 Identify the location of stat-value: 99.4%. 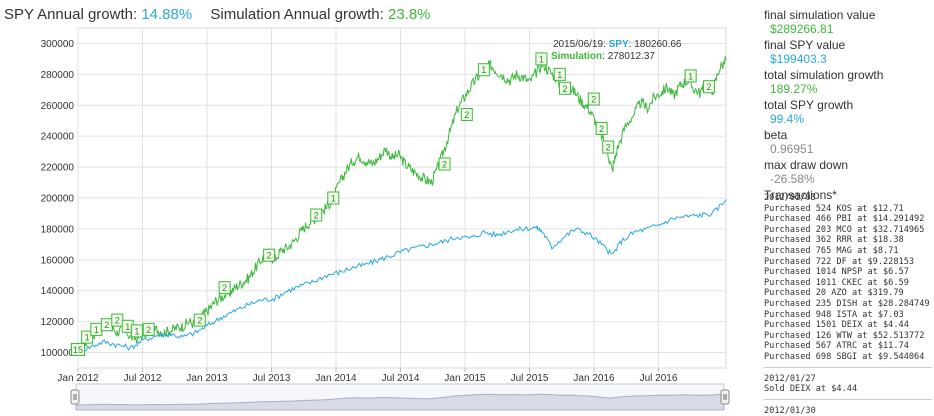
(787, 119).